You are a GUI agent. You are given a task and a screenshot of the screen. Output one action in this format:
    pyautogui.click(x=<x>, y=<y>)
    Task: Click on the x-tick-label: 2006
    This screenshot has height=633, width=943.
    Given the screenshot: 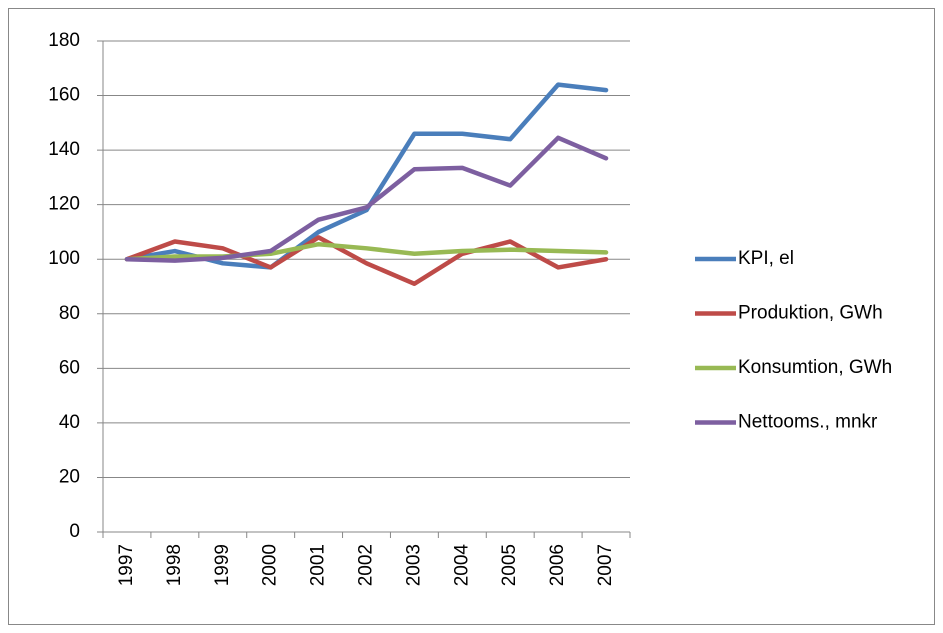 What is the action you would take?
    pyautogui.click(x=557, y=565)
    